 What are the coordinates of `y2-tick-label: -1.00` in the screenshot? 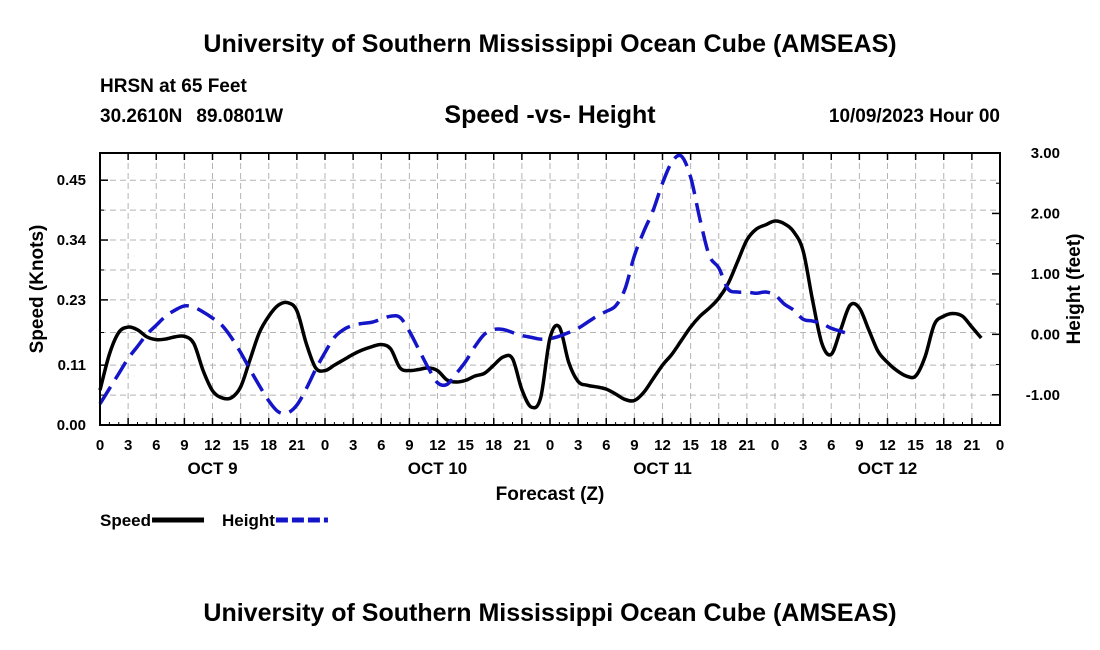 It's located at (1043, 395).